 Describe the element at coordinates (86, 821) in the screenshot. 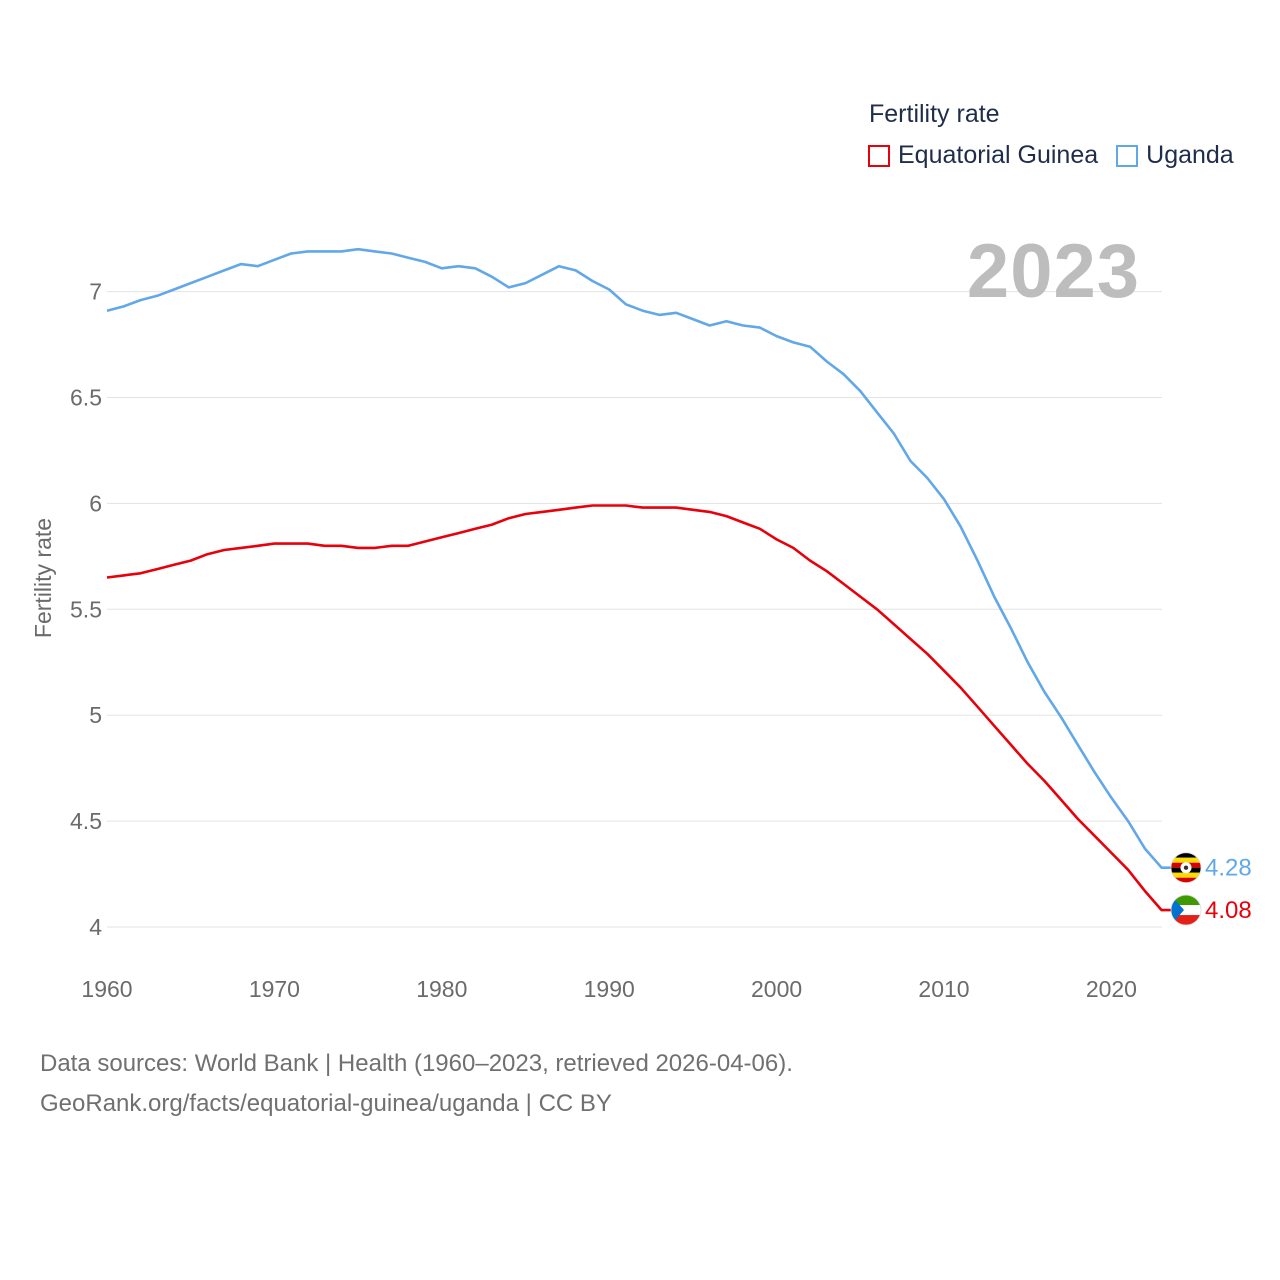

I see `y-tick-label: 4.5` at that location.